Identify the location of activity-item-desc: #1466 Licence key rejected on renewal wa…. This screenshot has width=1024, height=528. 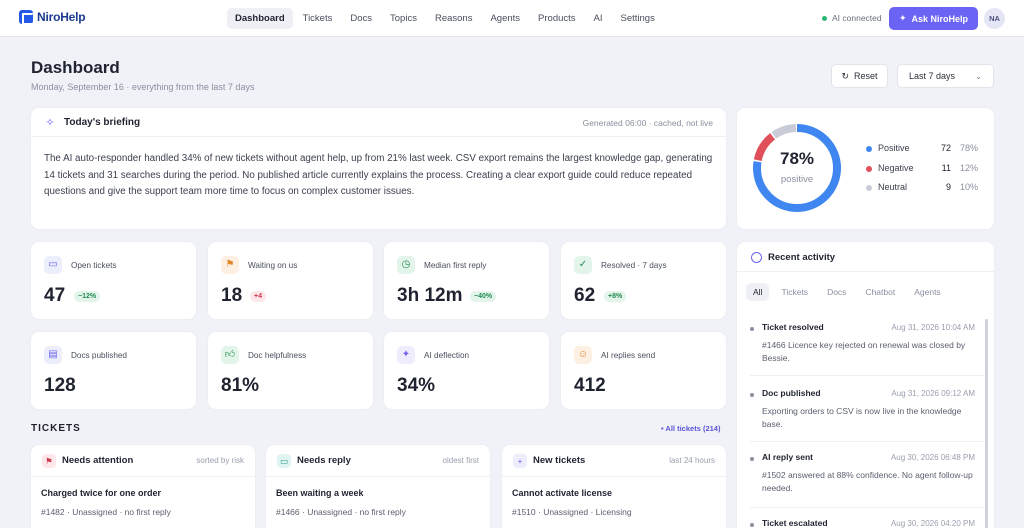
(864, 351).